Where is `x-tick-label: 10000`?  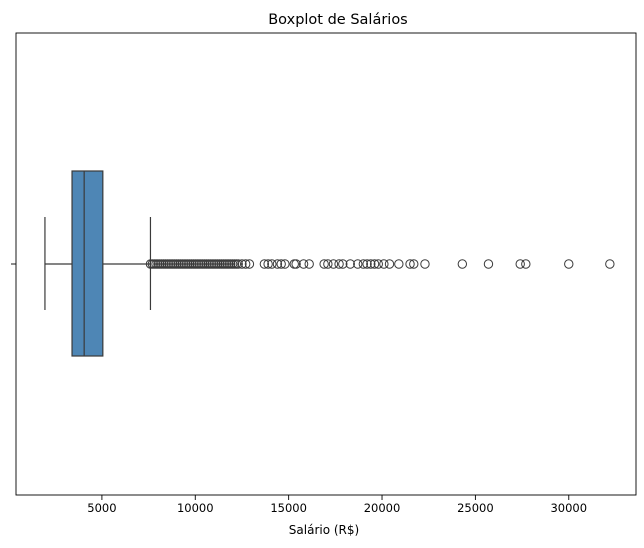
x-tick-label: 10000 is located at coordinates (195, 508).